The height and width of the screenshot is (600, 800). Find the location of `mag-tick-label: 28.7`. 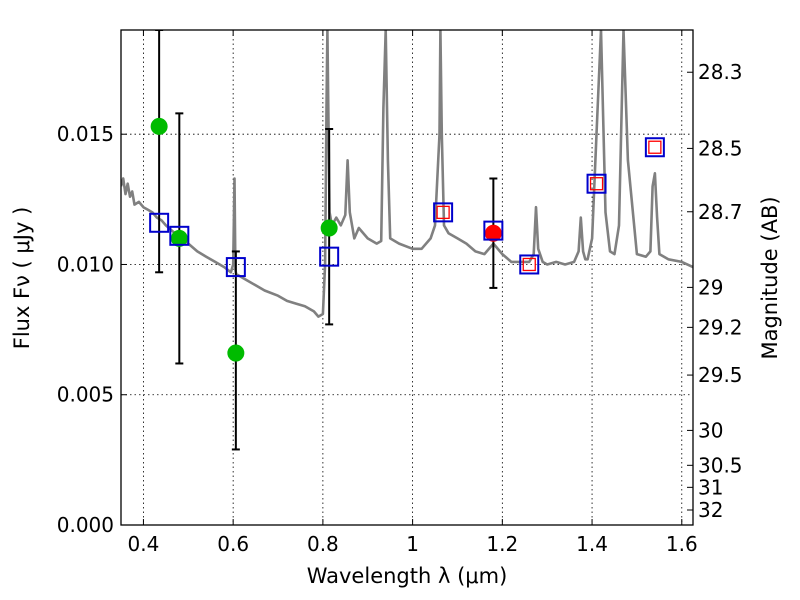

mag-tick-label: 28.7 is located at coordinates (720, 212).